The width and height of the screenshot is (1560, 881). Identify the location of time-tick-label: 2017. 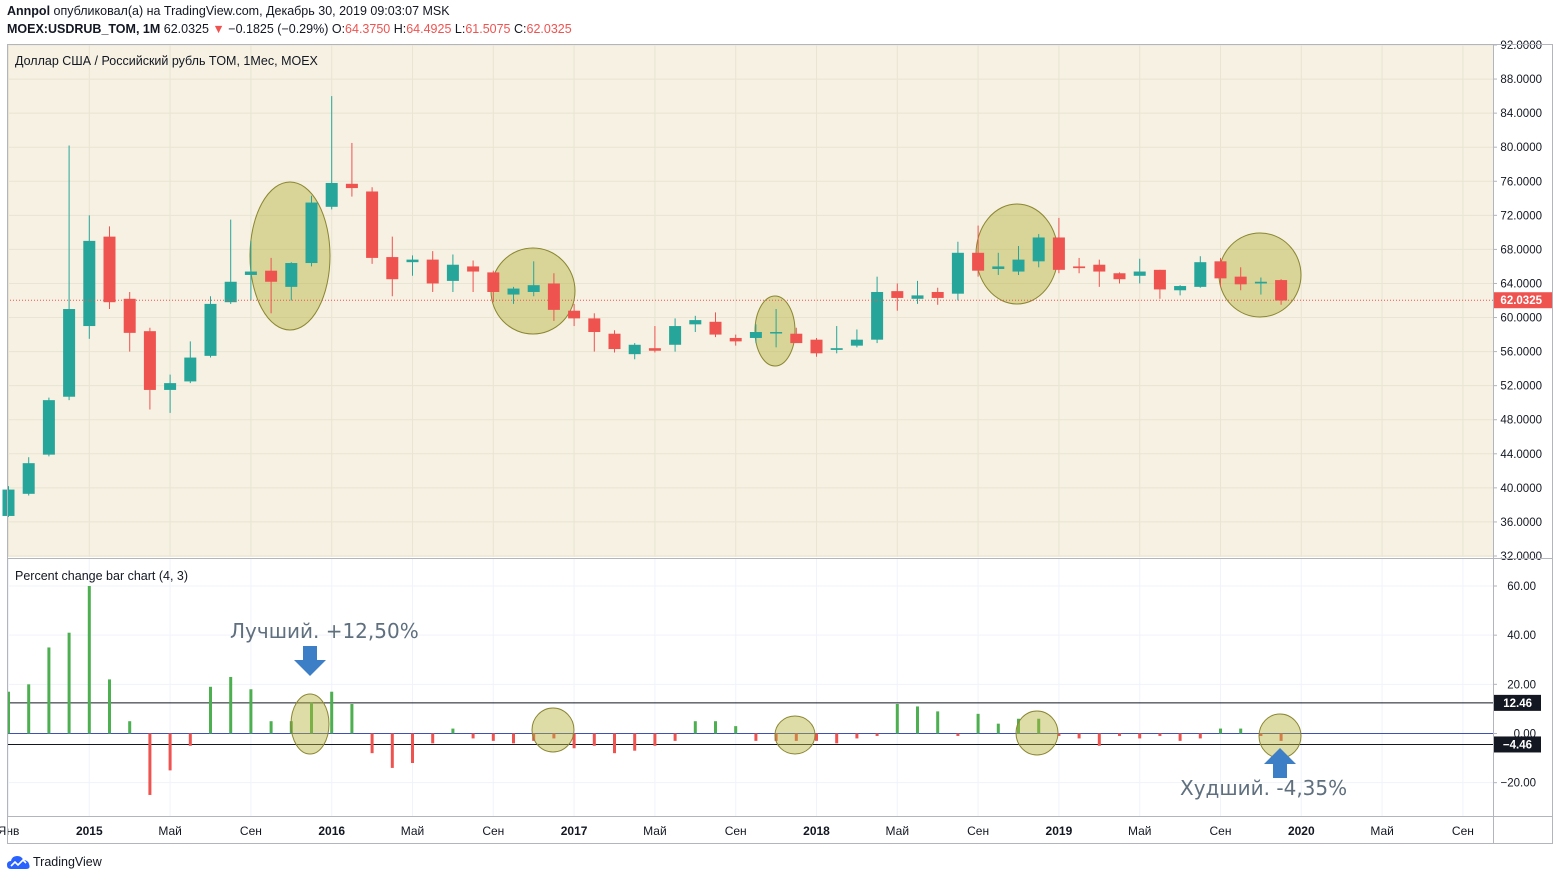
(574, 831).